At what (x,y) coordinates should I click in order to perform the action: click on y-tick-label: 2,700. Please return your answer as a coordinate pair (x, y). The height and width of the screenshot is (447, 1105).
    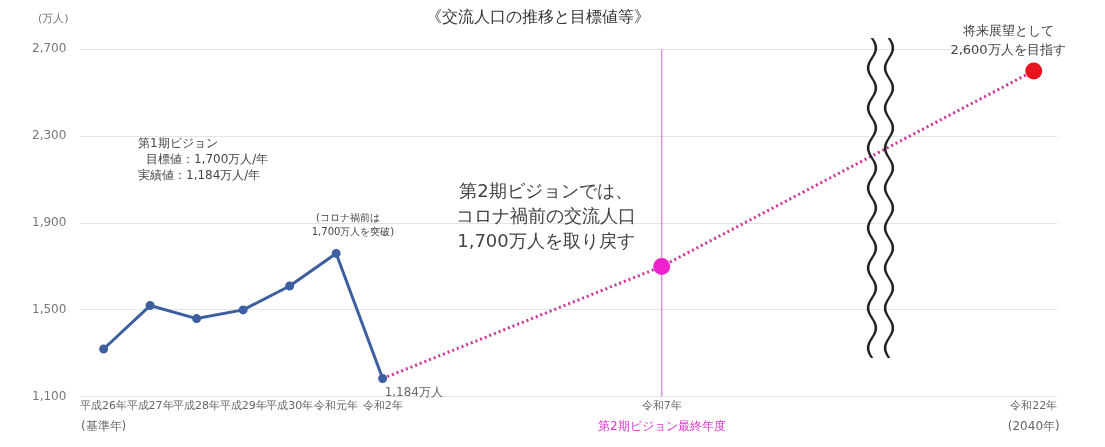
    Looking at the image, I should click on (49, 48).